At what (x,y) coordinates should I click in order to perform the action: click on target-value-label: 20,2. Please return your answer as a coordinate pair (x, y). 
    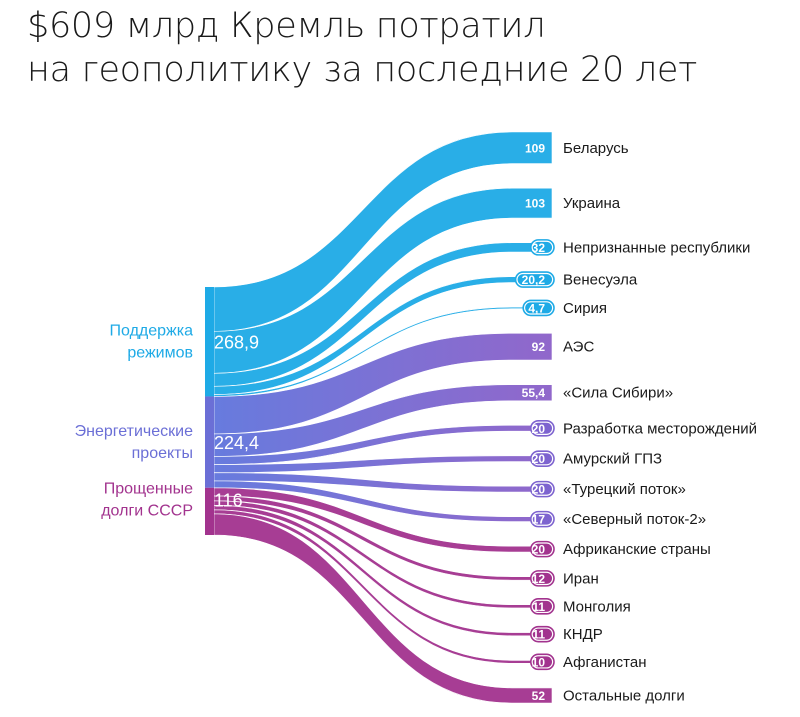
    Looking at the image, I should click on (534, 280).